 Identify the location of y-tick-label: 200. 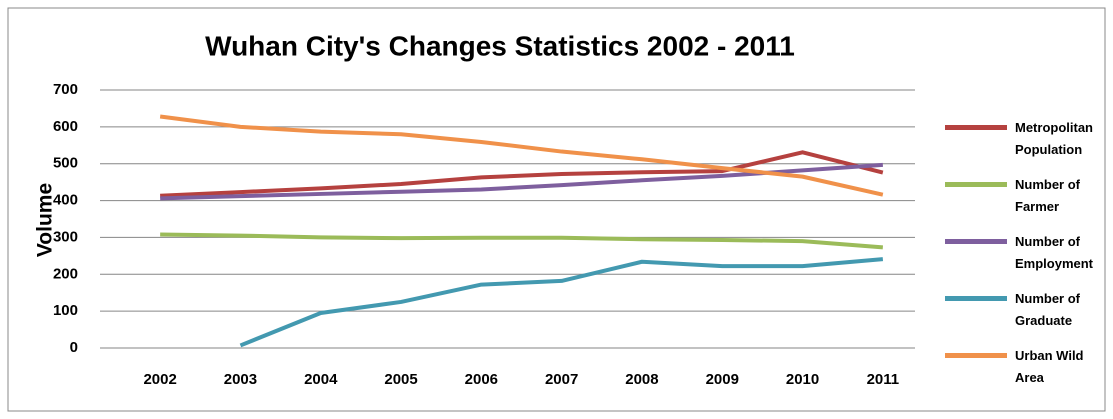
(65, 273).